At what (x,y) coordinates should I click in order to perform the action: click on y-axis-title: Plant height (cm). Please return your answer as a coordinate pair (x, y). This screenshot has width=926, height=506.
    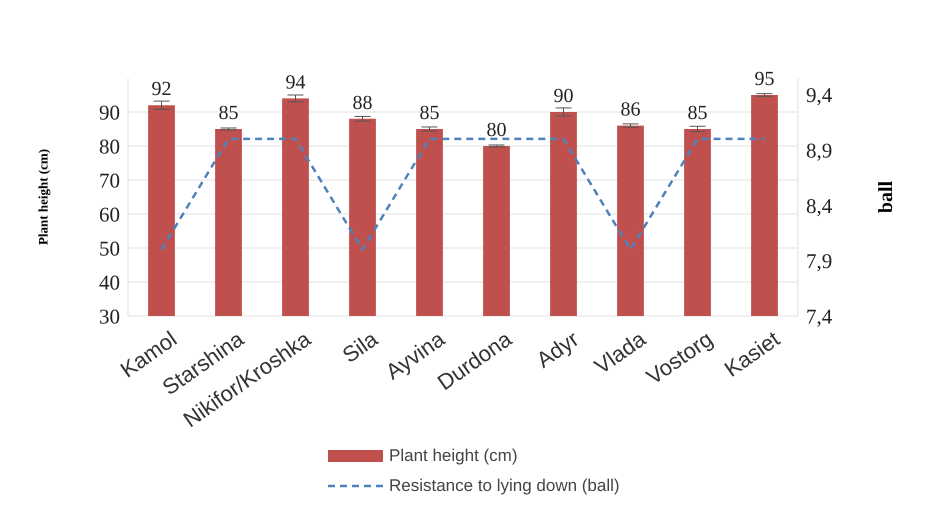
    Looking at the image, I should click on (43, 197).